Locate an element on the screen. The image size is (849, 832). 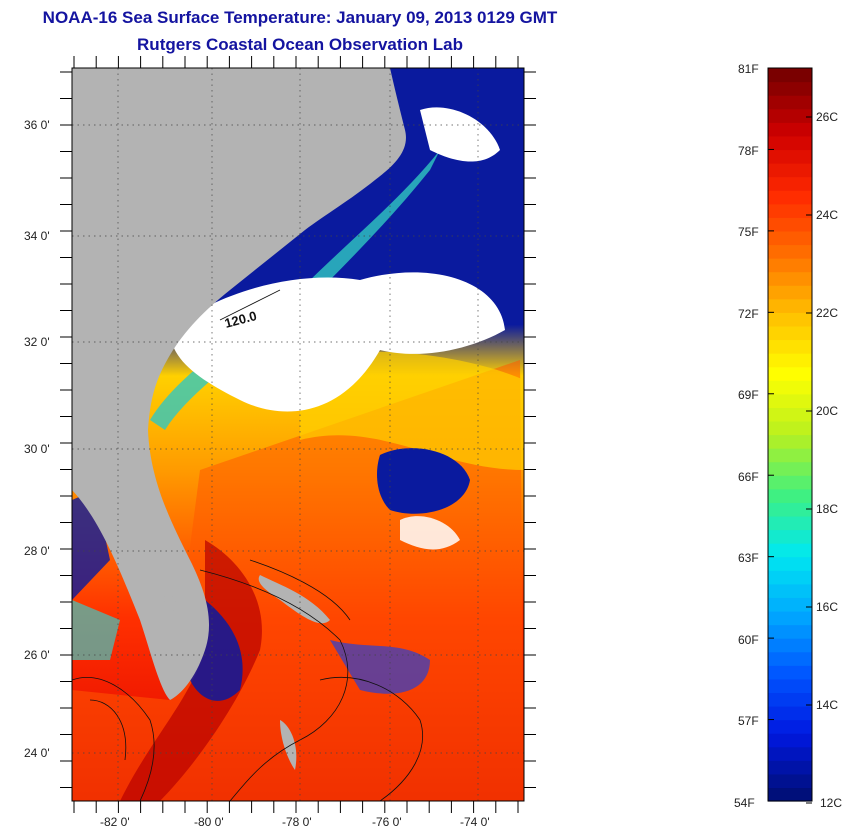
colorbar-f-label: 78F is located at coordinates (748, 151).